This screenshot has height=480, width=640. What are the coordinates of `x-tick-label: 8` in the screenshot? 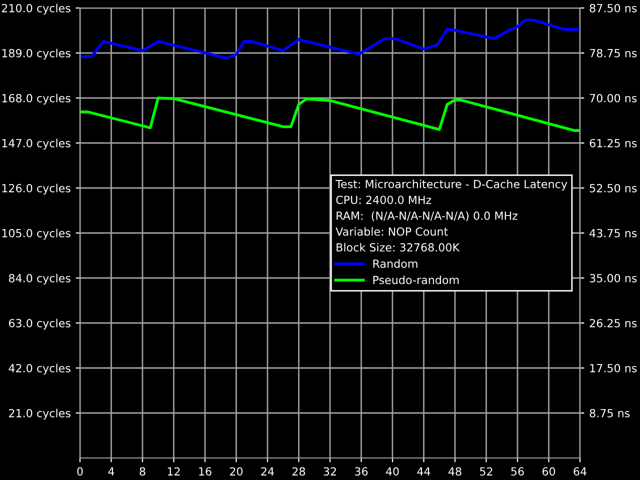 It's located at (143, 471).